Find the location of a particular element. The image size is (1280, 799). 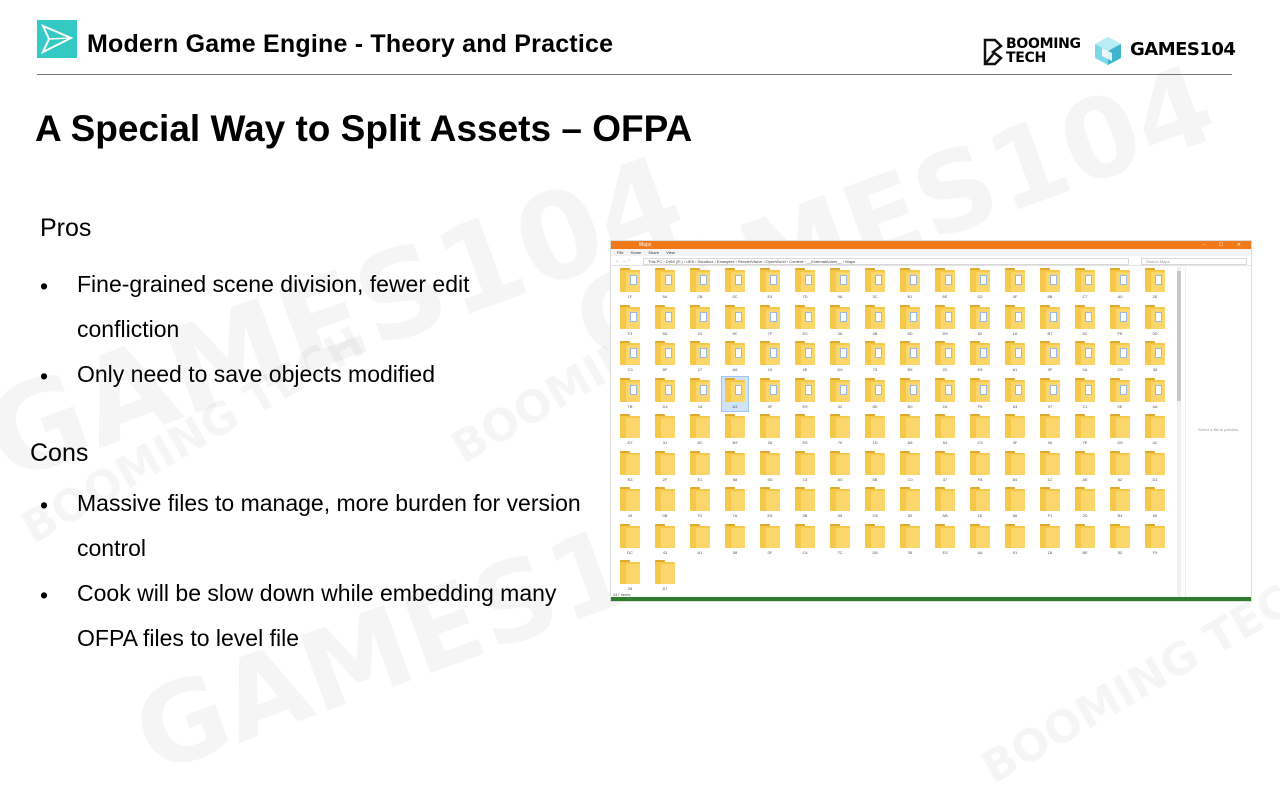

folder-item: 7A is located at coordinates (735, 503).